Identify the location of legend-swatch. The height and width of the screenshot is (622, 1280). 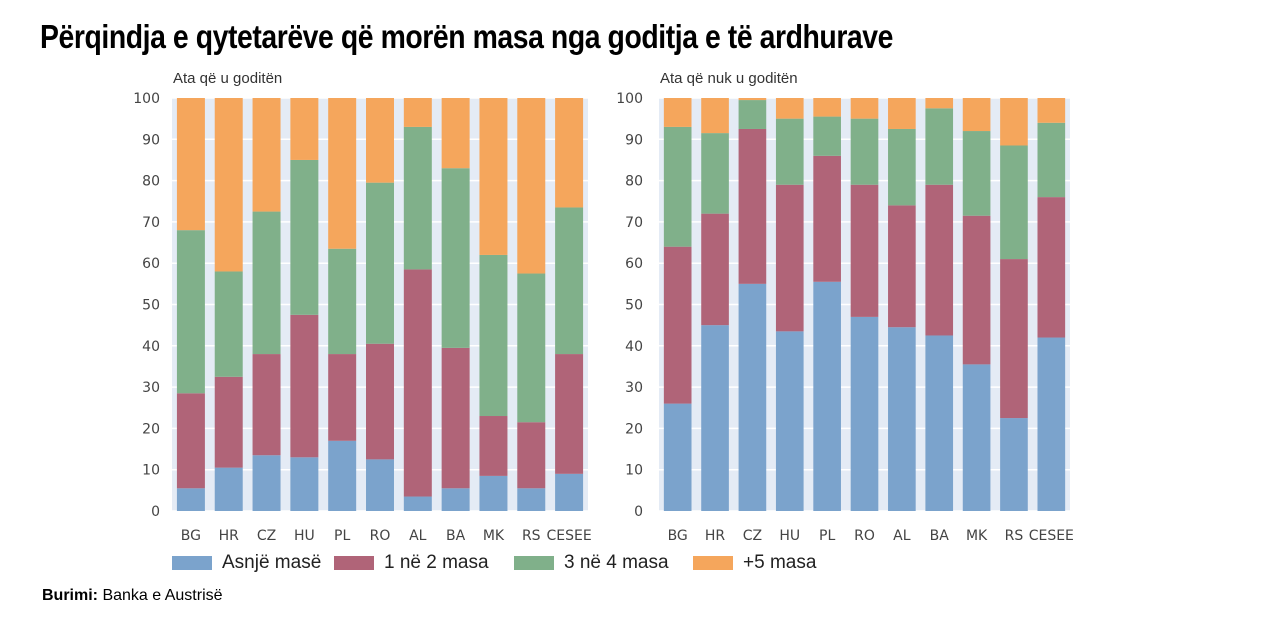
(192, 563).